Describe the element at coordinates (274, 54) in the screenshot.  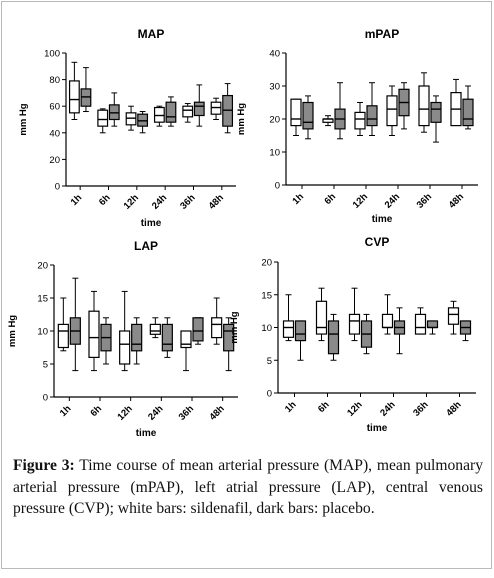
I see `y-tick-label: 40` at that location.